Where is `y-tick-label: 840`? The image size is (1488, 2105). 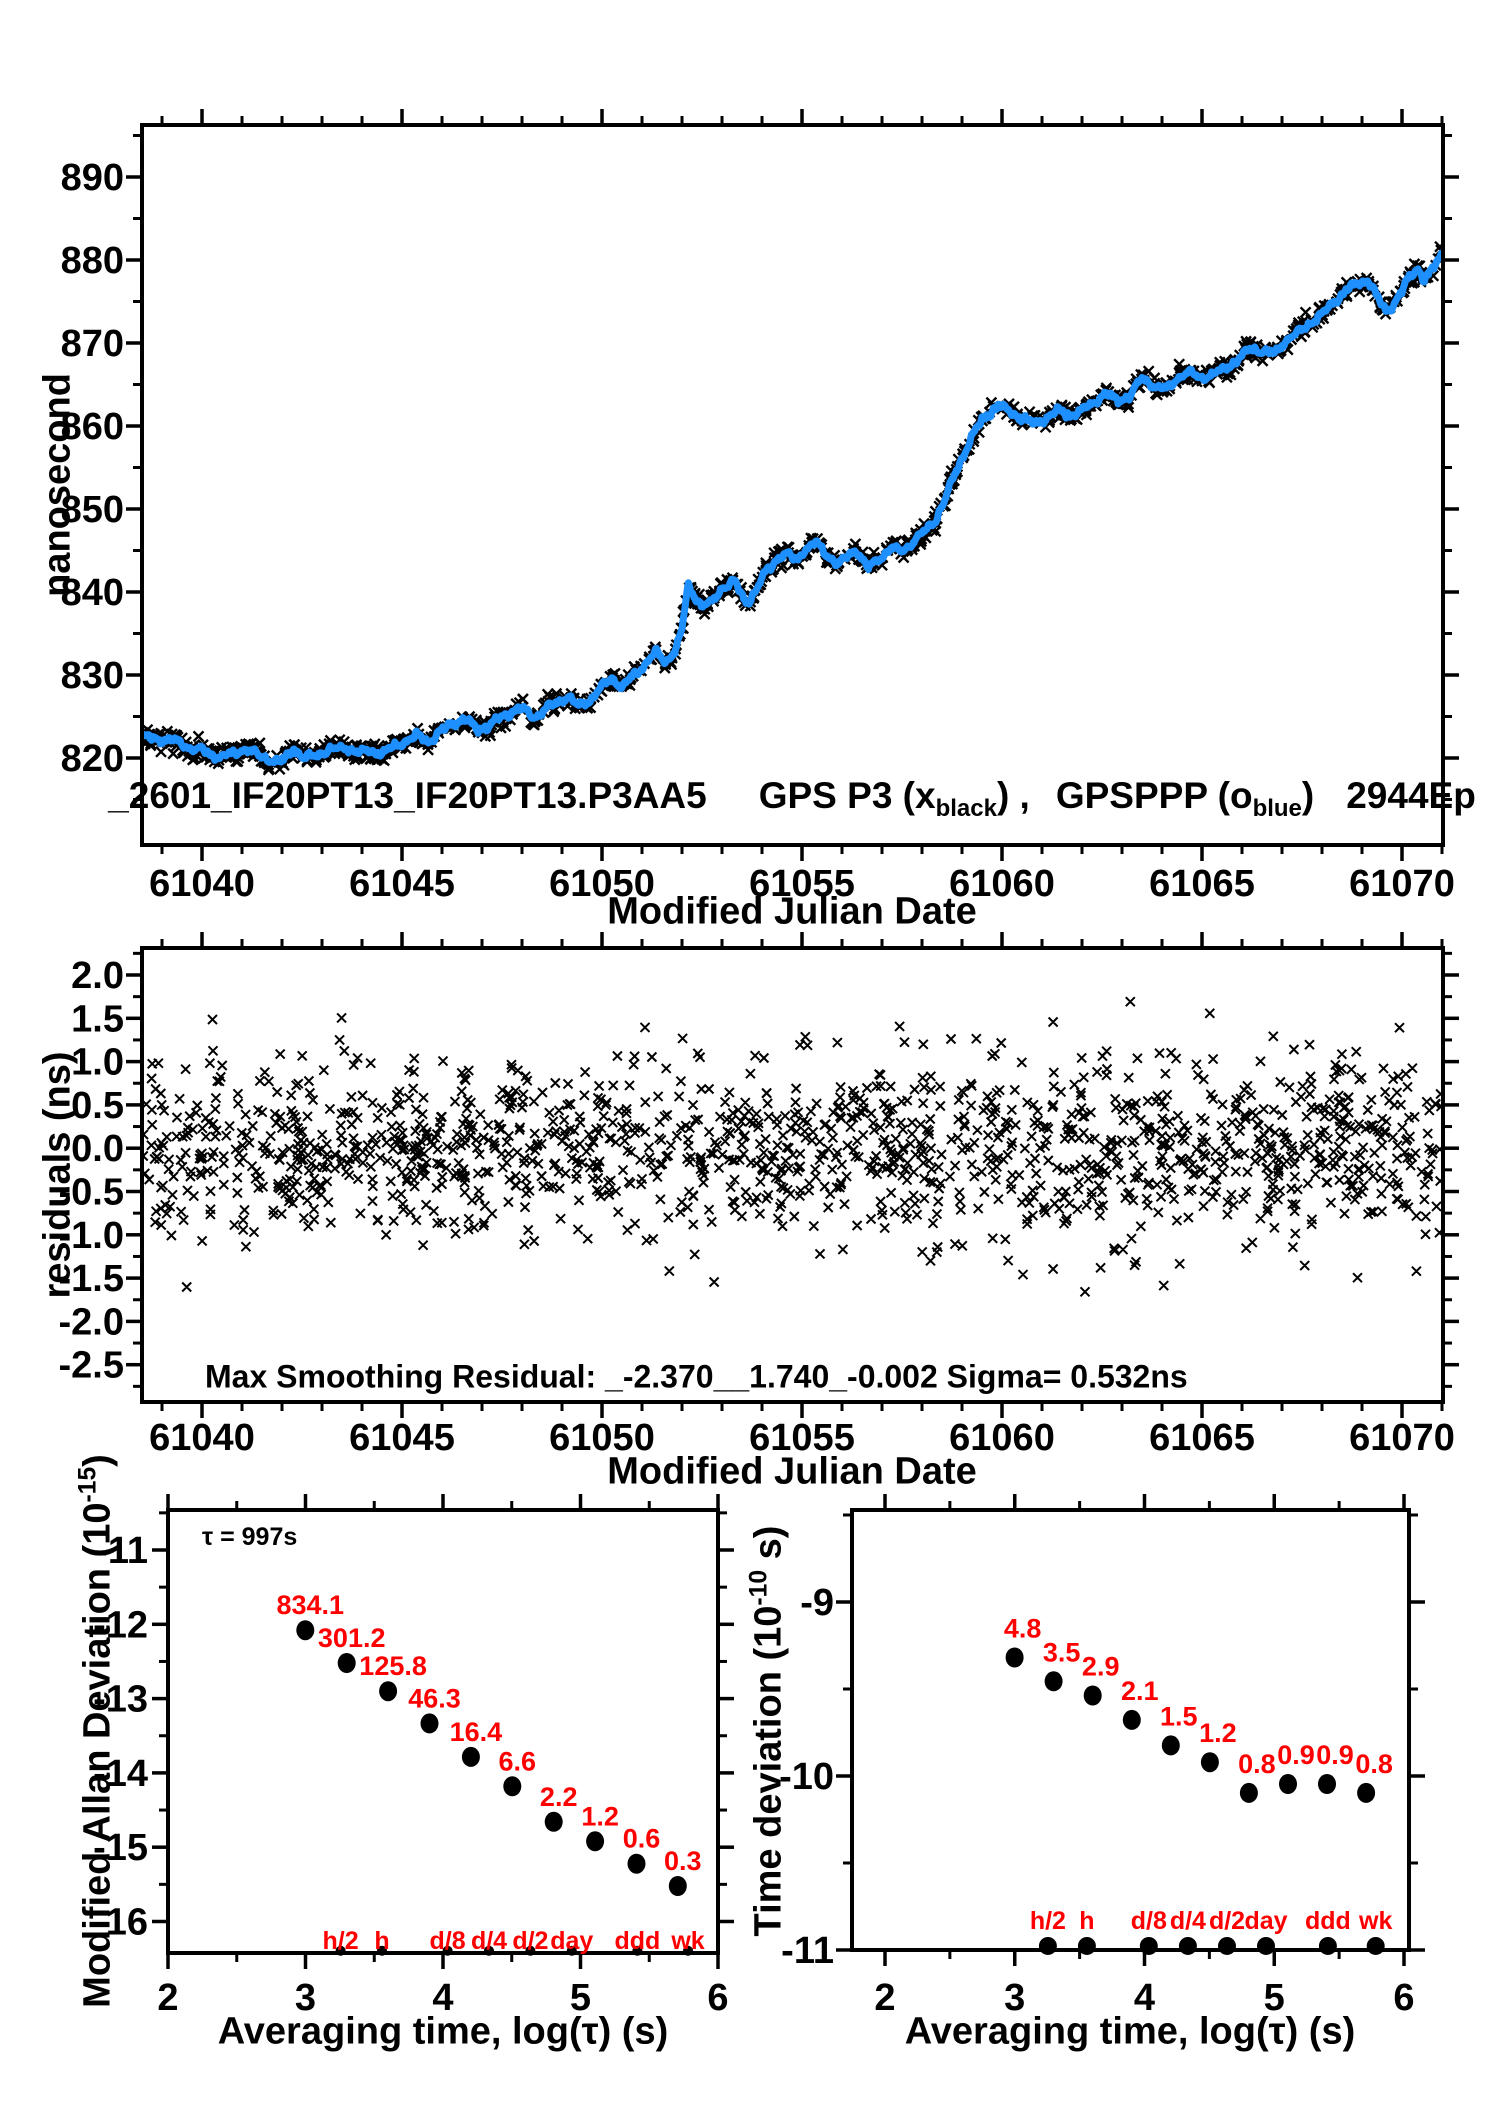
y-tick-label: 840 is located at coordinates (92, 593).